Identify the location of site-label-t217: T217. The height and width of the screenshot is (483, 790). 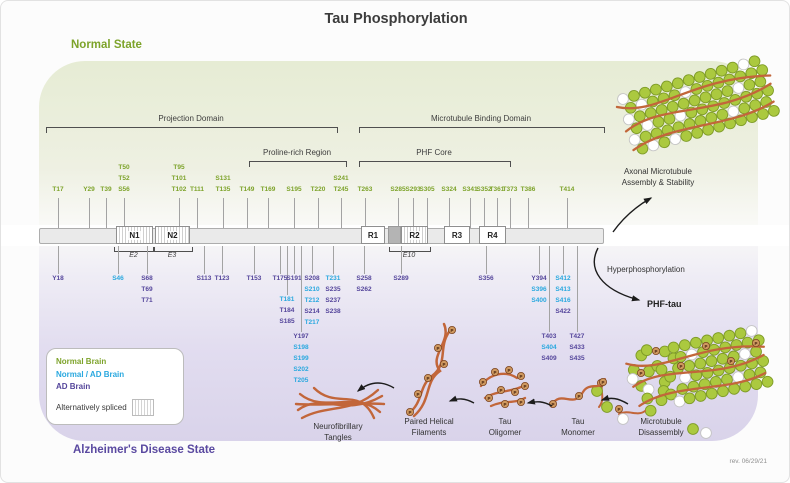
(312, 322).